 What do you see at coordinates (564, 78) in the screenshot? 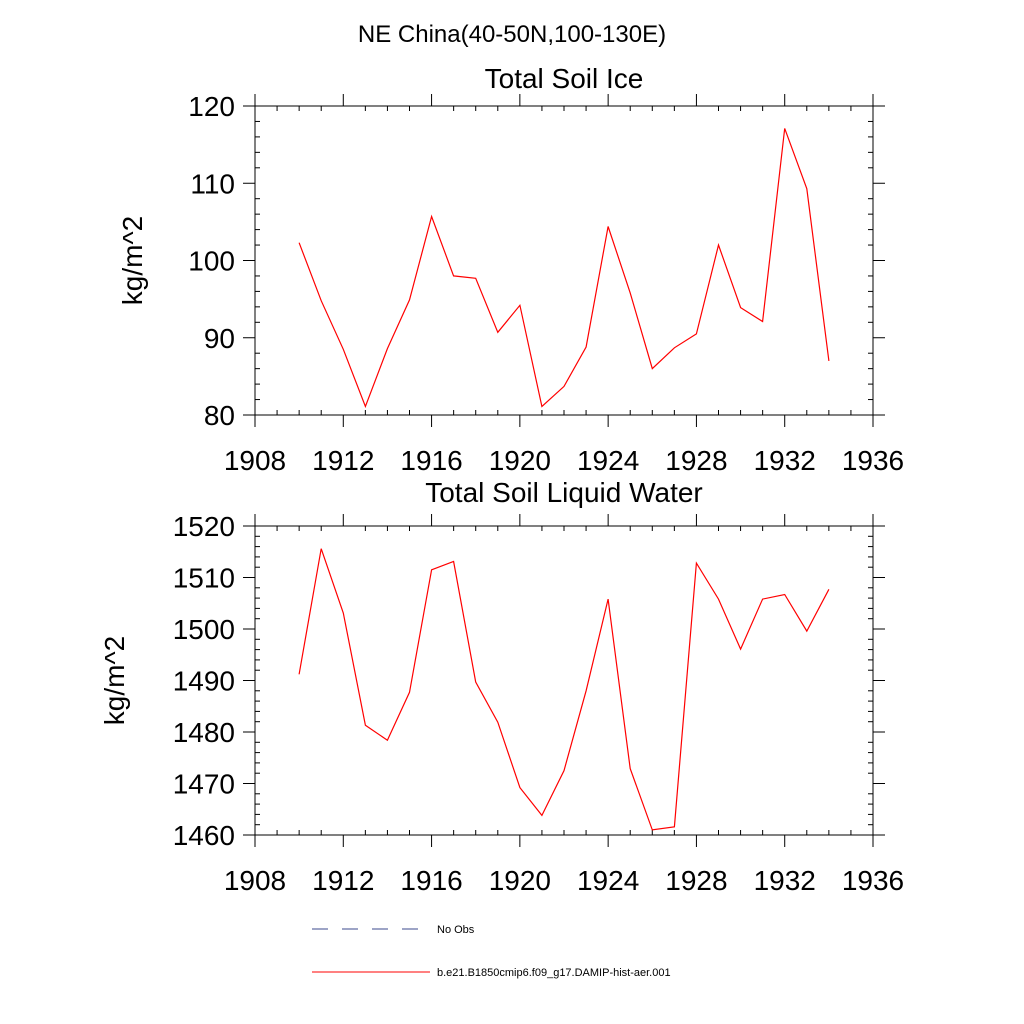
I see `panel-title: Total Soil Ice` at bounding box center [564, 78].